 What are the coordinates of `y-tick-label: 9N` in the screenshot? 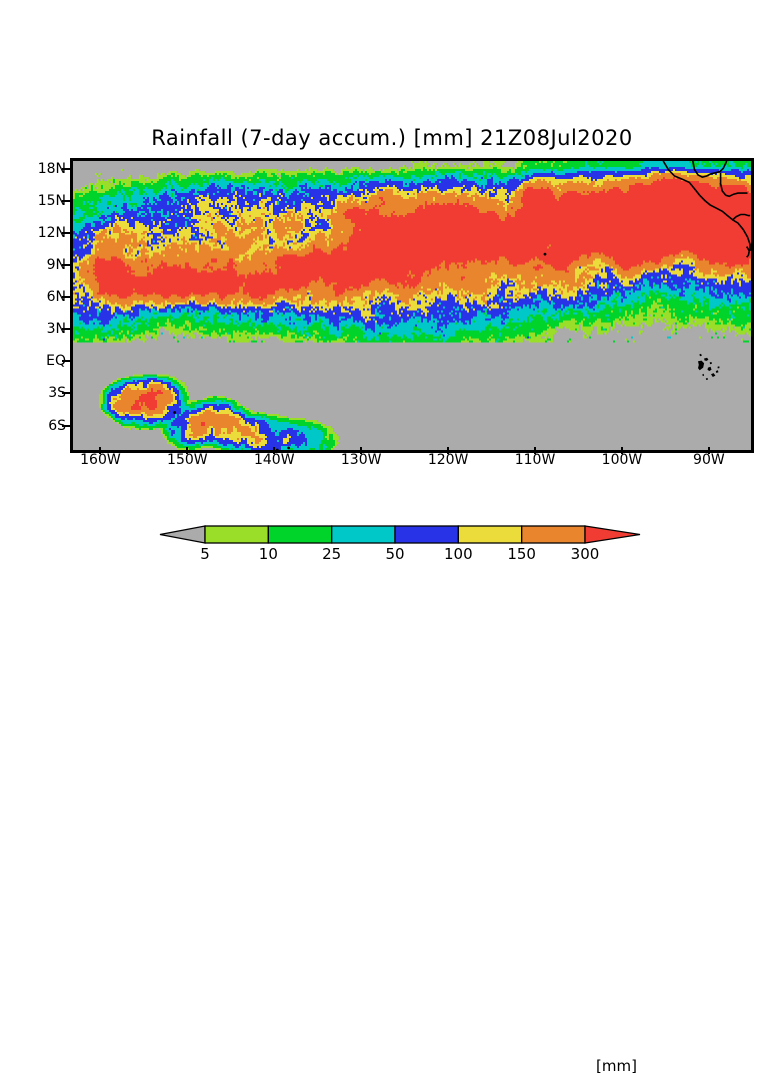 It's located at (56, 265).